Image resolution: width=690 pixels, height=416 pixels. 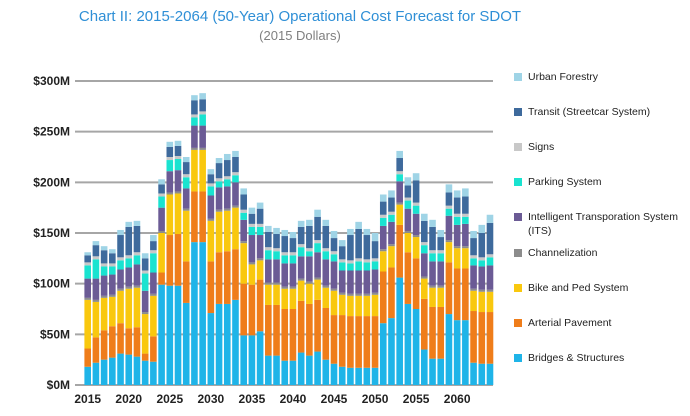 I want to click on y-tick-label: $250M, so click(x=51, y=132).